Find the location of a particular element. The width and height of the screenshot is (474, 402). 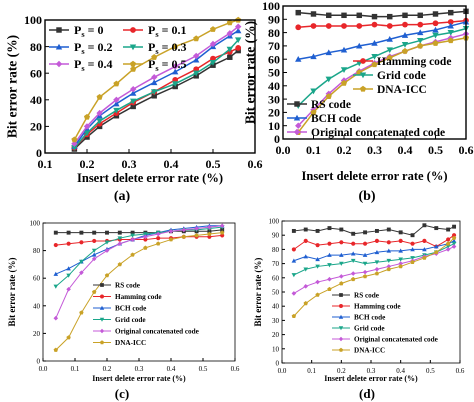

x-tick-label: 0.0 is located at coordinates (282, 371).